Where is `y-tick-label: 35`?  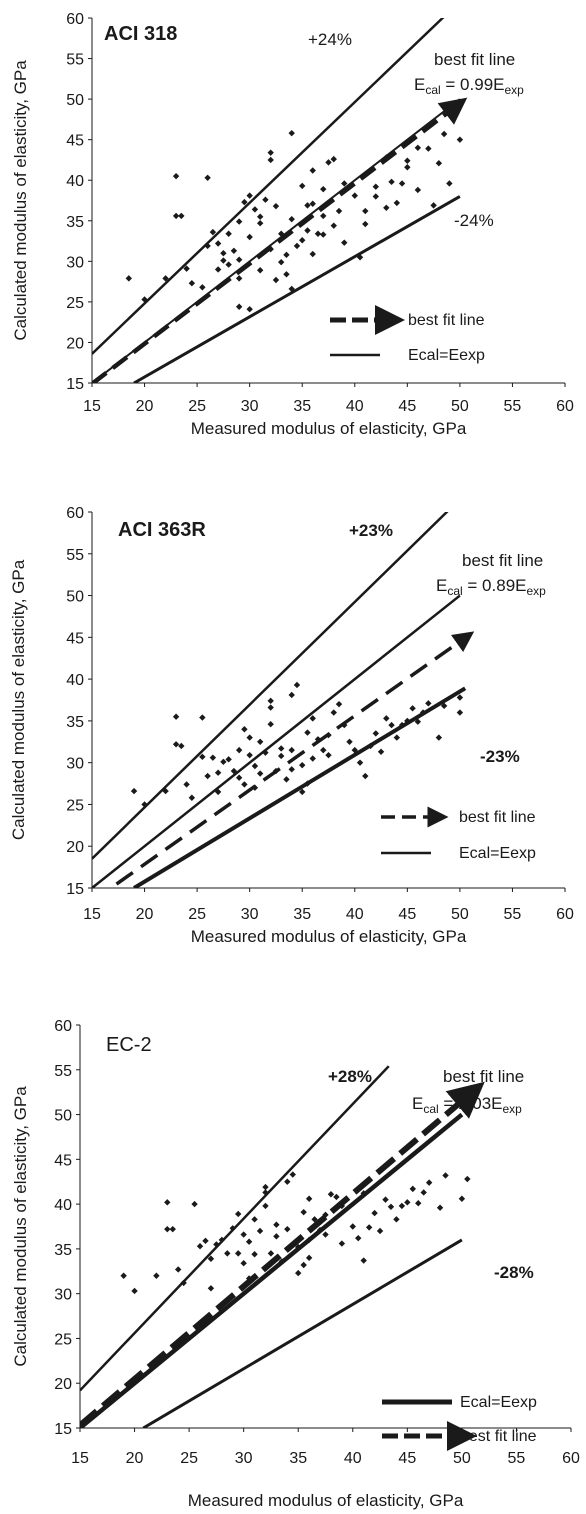 y-tick-label: 35 is located at coordinates (75, 222).